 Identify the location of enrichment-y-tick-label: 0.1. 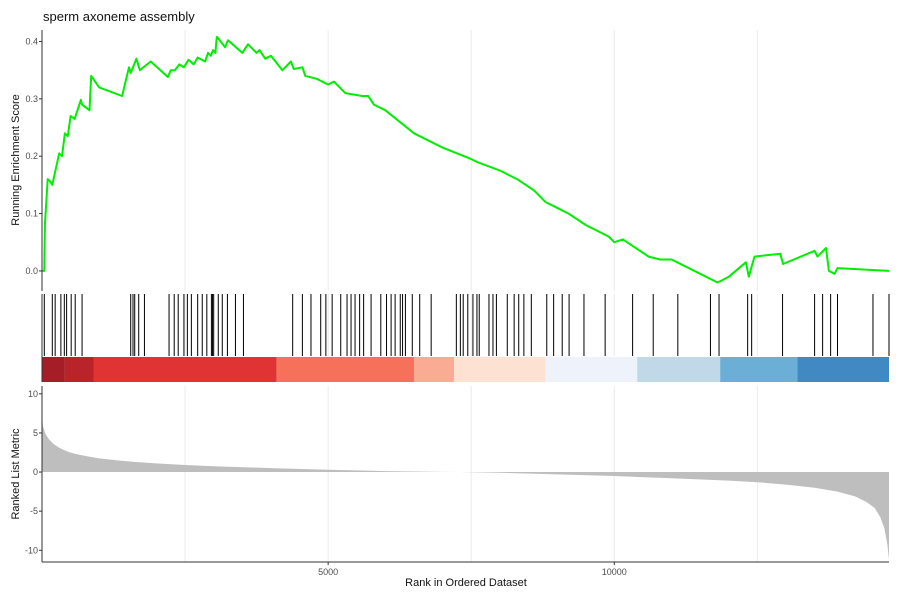
(31, 214).